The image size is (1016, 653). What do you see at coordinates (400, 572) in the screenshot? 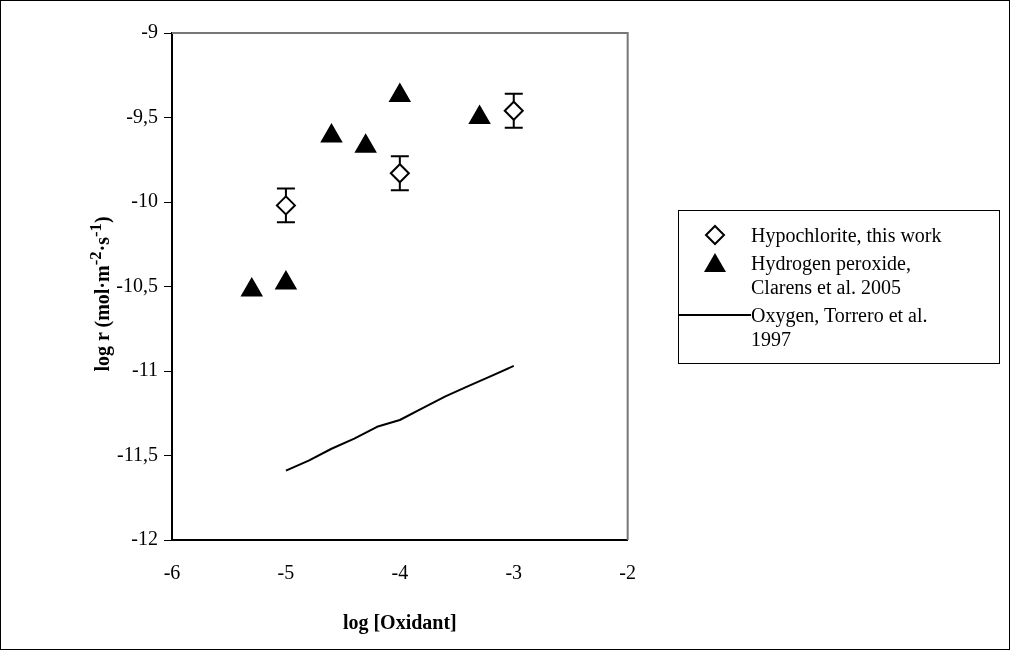
I see `x-tick-label: -4` at bounding box center [400, 572].